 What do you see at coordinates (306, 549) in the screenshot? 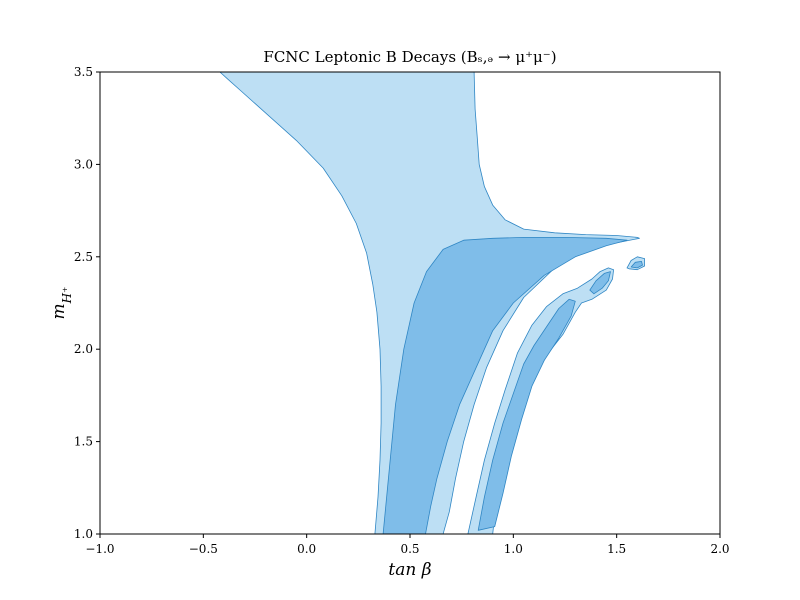
I see `x-tick-label: 0.0` at bounding box center [306, 549].